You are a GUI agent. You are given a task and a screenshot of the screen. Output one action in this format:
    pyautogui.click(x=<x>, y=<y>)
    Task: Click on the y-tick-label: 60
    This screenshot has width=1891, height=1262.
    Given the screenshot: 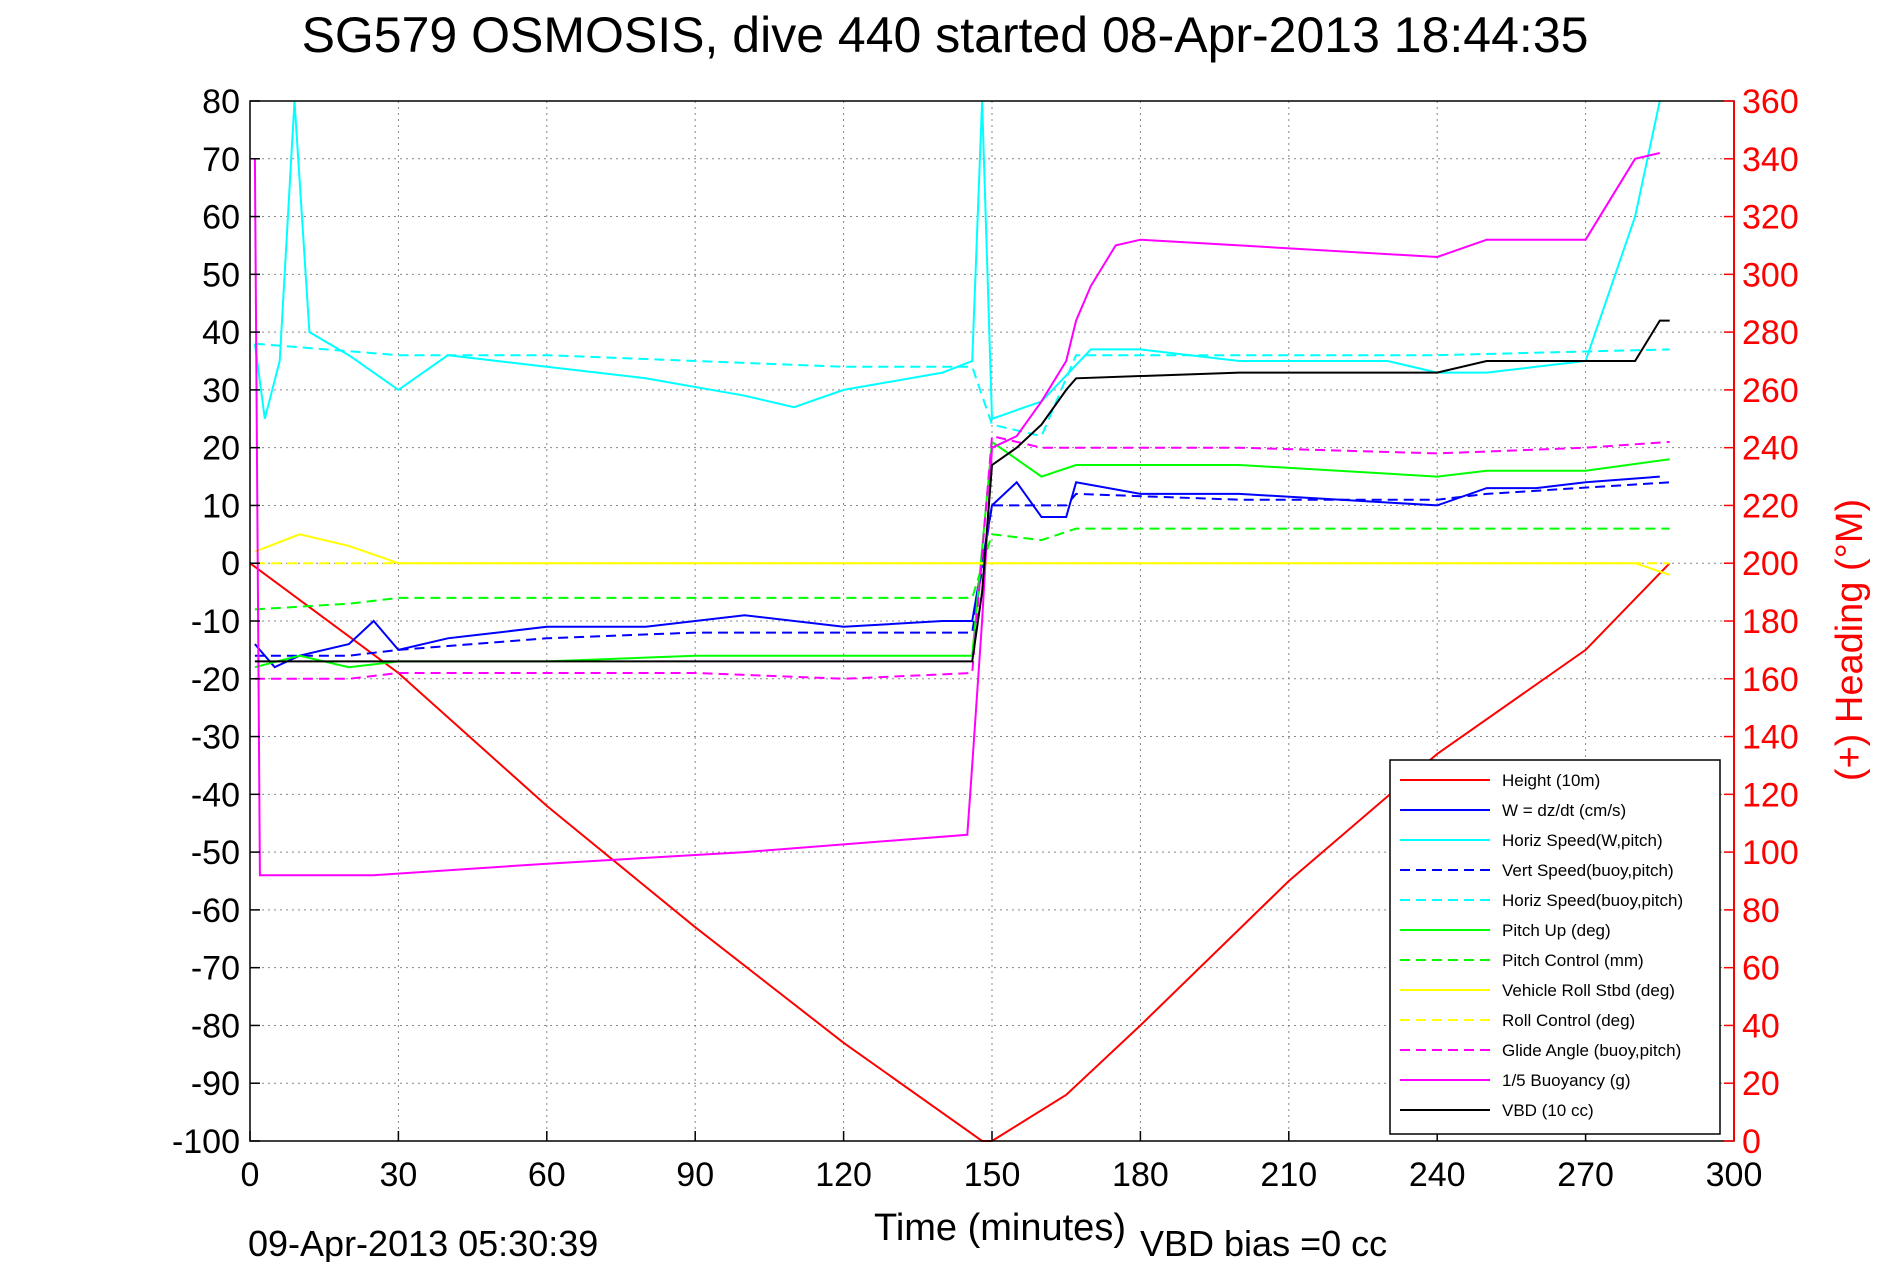 What is the action you would take?
    pyautogui.click(x=221, y=218)
    